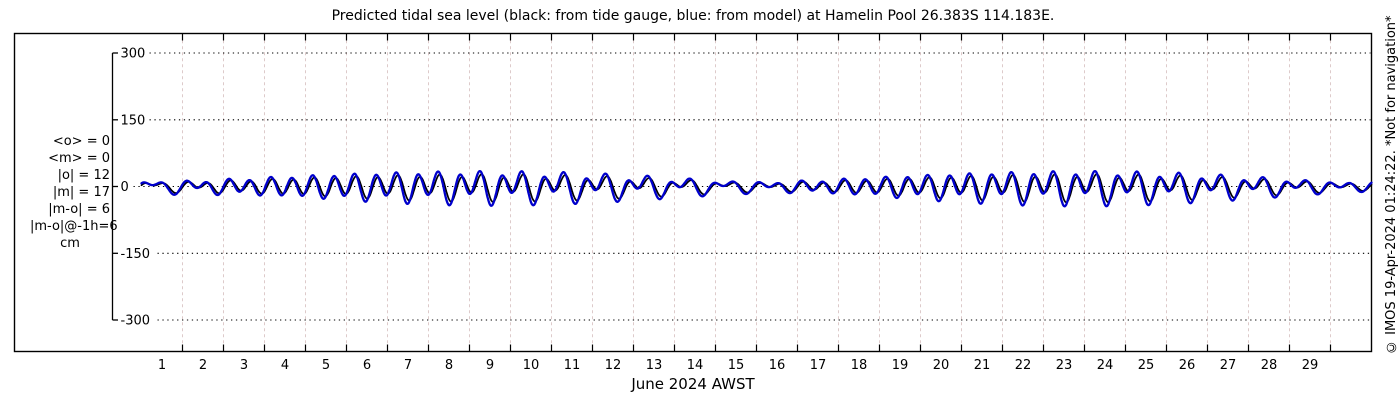 Image resolution: width=1400 pixels, height=400 pixels. I want to click on x-day-label: 5, so click(326, 365).